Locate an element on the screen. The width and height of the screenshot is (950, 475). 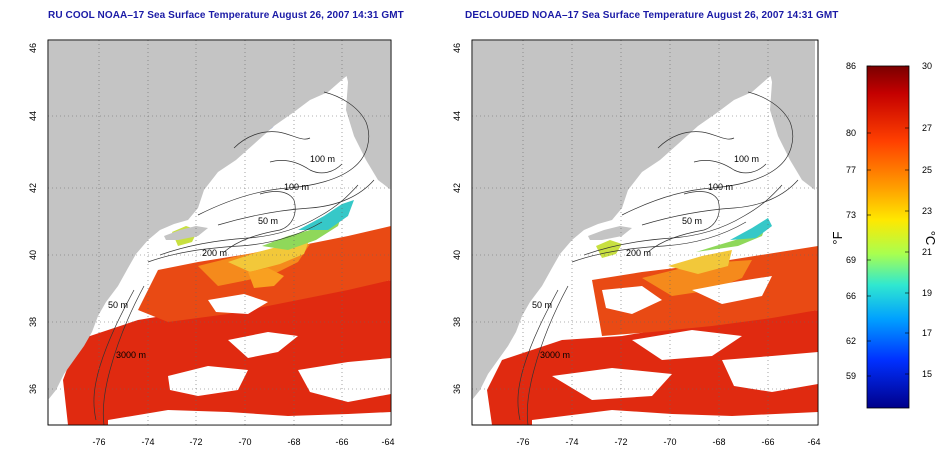
right-lon-axis: -76 -74 -72 -70 -68 -66 -64 is located at coordinates (668, 442).